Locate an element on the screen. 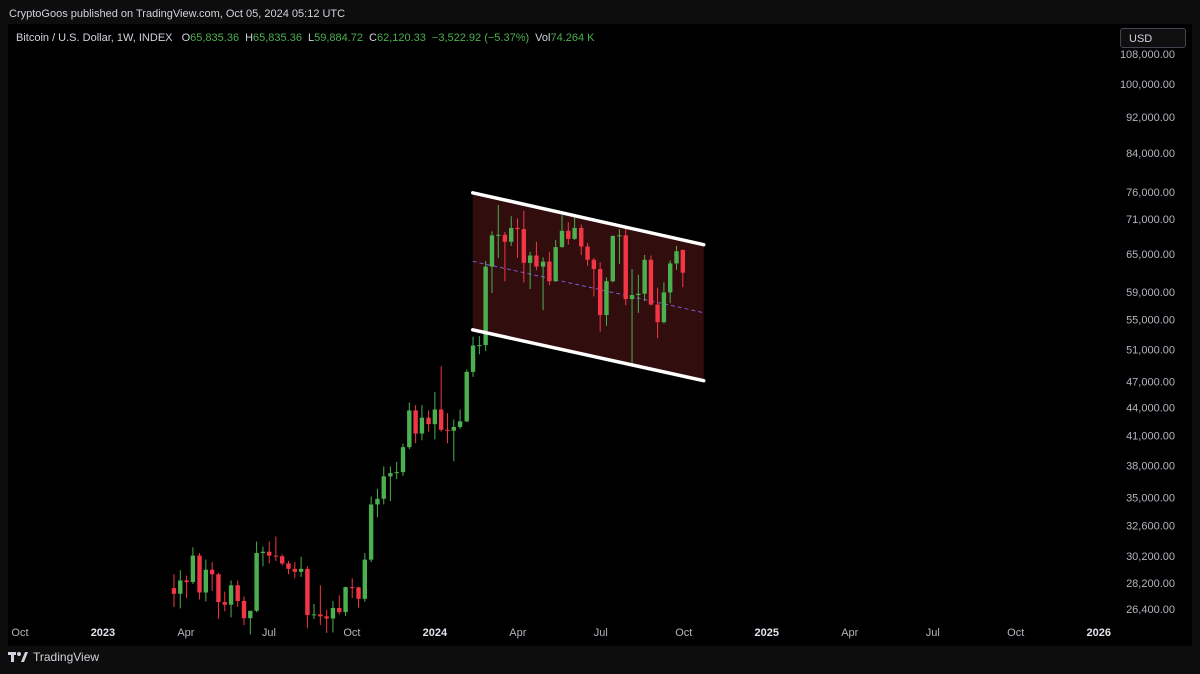 Image resolution: width=1200 pixels, height=674 pixels. y-tick-label: 59,000.00 is located at coordinates (1150, 293).